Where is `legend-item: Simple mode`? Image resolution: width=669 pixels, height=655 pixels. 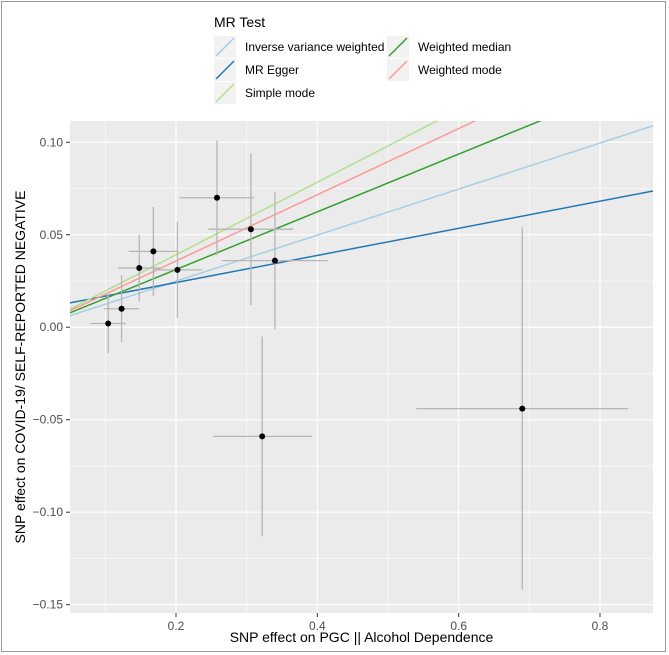 legend-item: Simple mode is located at coordinates (264, 93).